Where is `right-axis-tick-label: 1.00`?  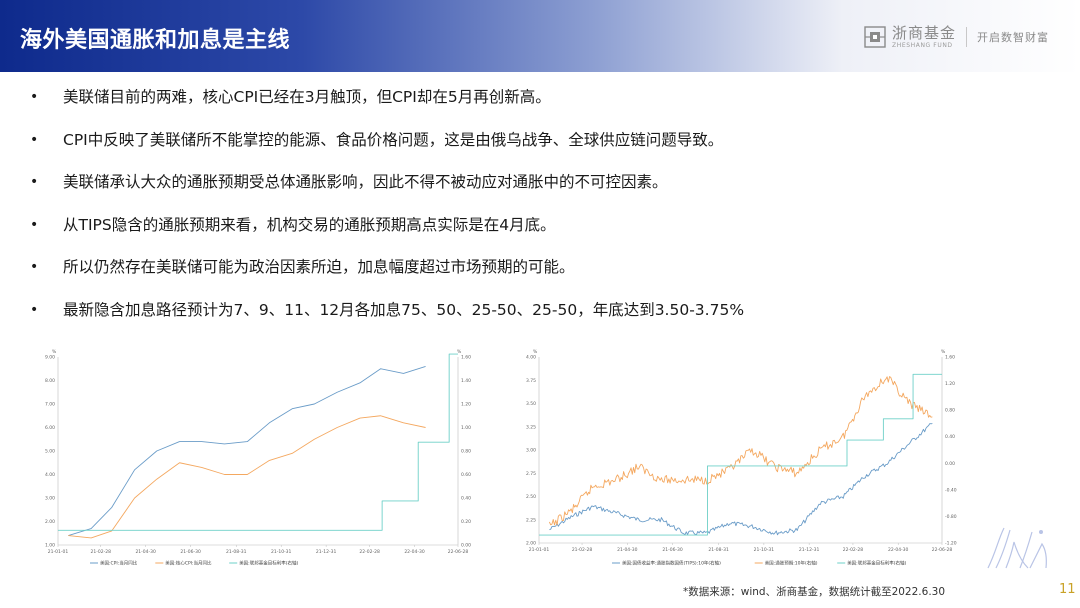 right-axis-tick-label: 1.00 is located at coordinates (466, 428).